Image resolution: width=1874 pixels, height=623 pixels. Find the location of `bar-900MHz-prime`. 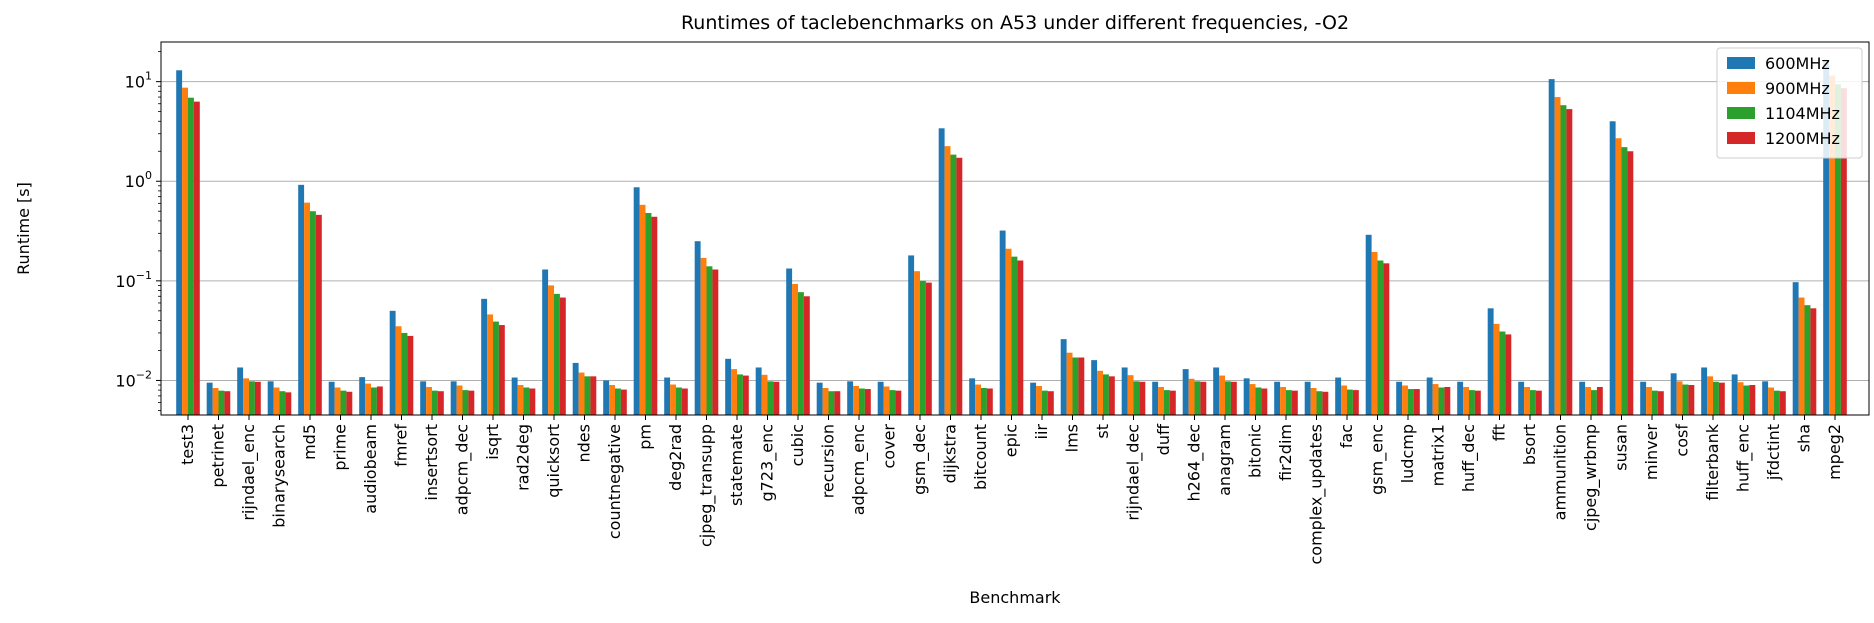

bar-900MHz-prime is located at coordinates (337, 401).